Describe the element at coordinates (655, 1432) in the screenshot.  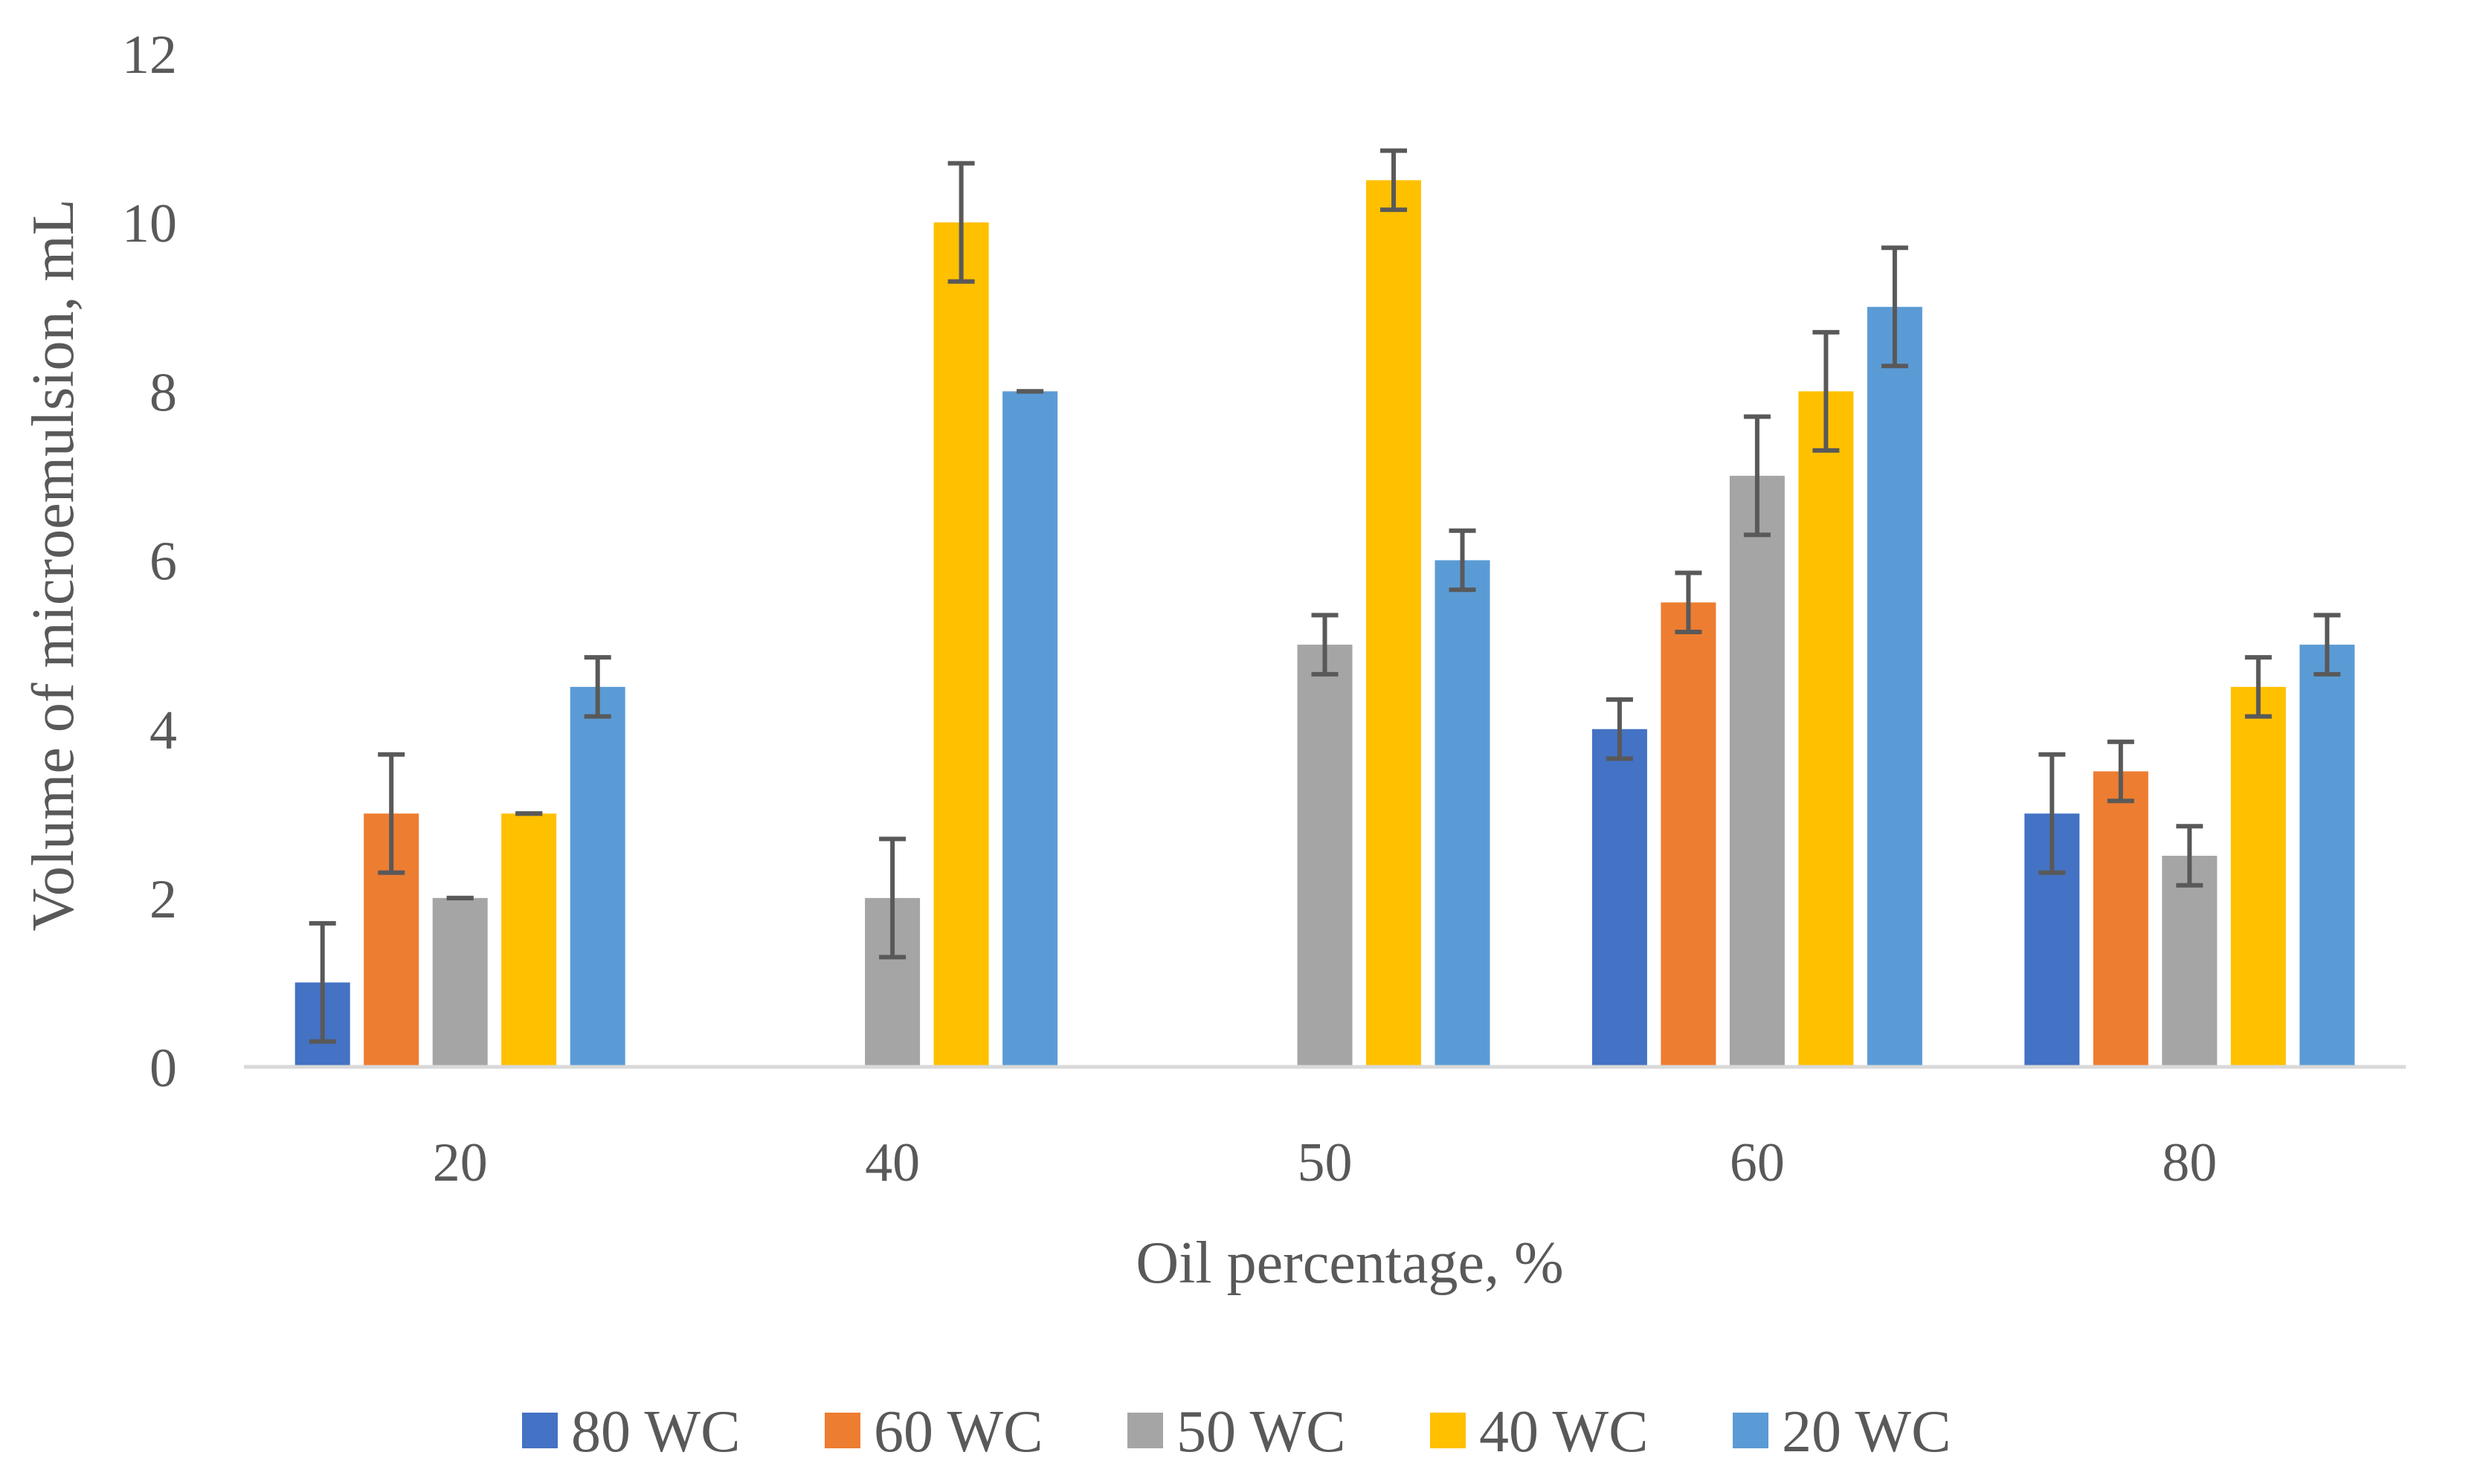
I see `legend-label: 80 WC` at that location.